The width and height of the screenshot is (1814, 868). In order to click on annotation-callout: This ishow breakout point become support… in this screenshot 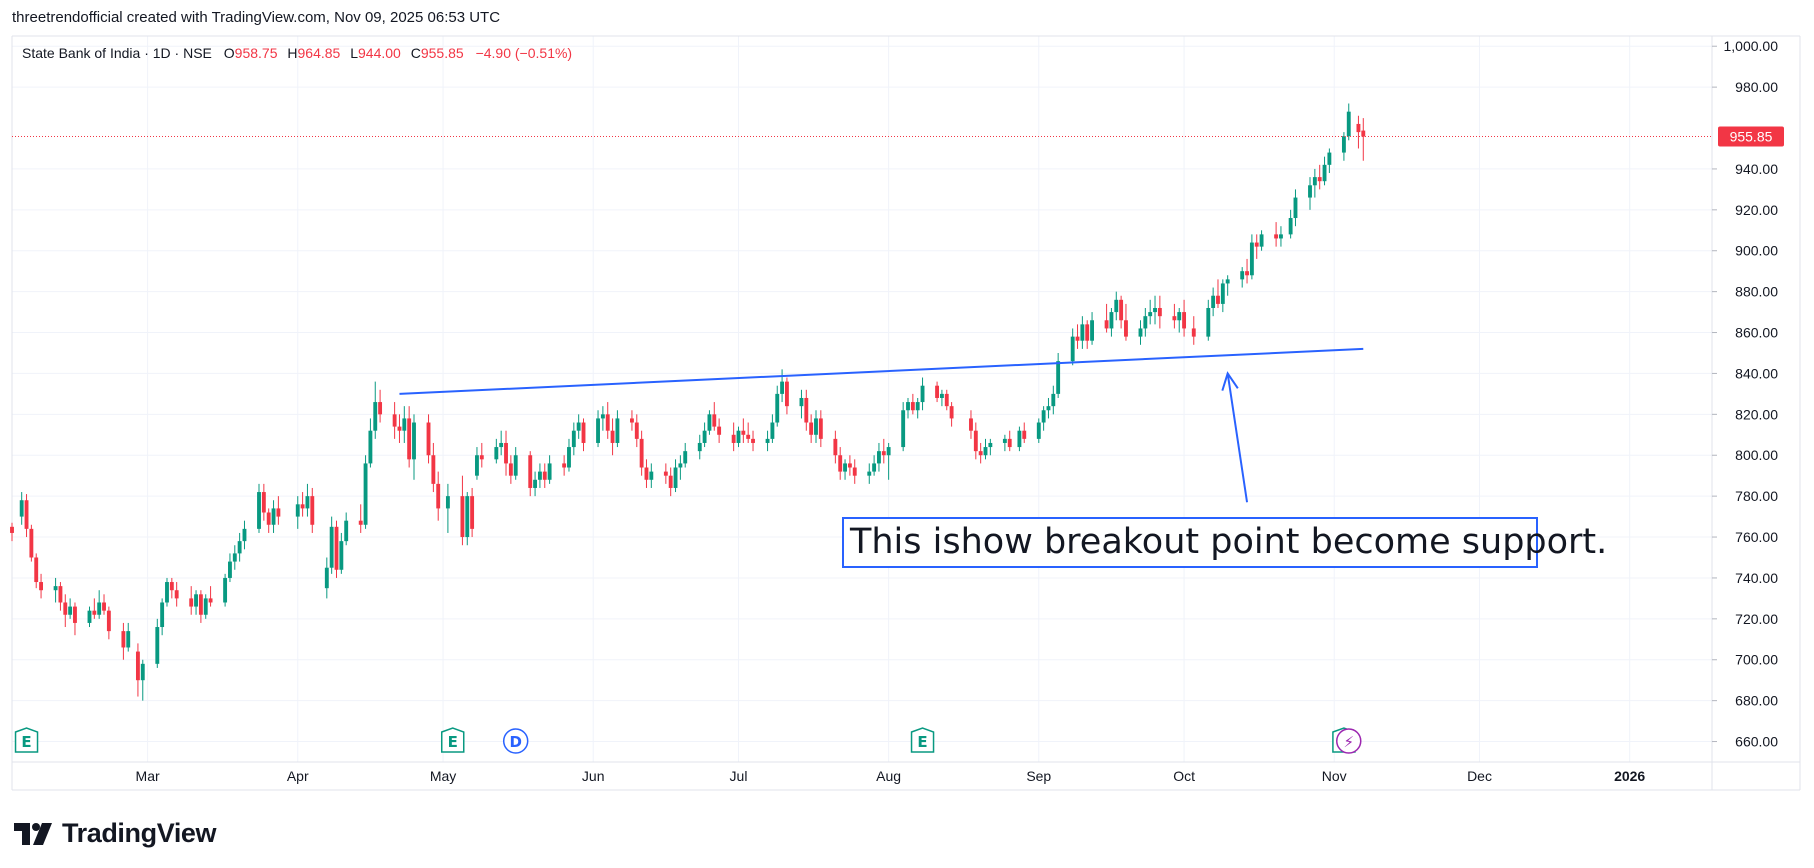, I will do `click(1224, 542)`.